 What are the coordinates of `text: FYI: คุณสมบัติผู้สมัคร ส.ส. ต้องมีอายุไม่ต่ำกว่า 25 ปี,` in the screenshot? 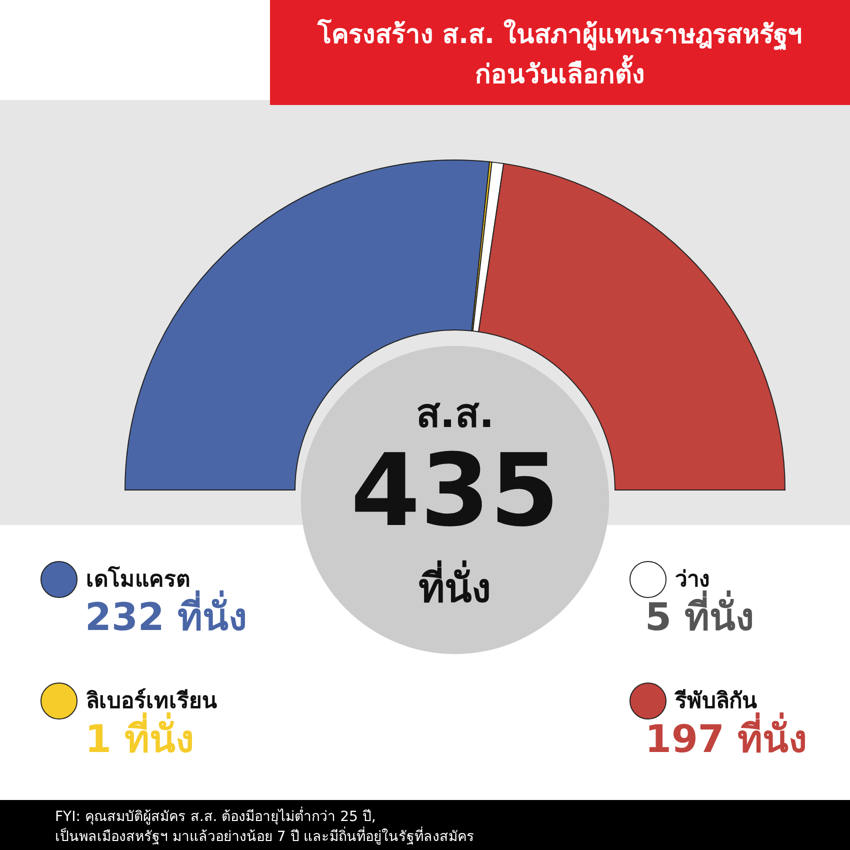 It's located at (215, 816).